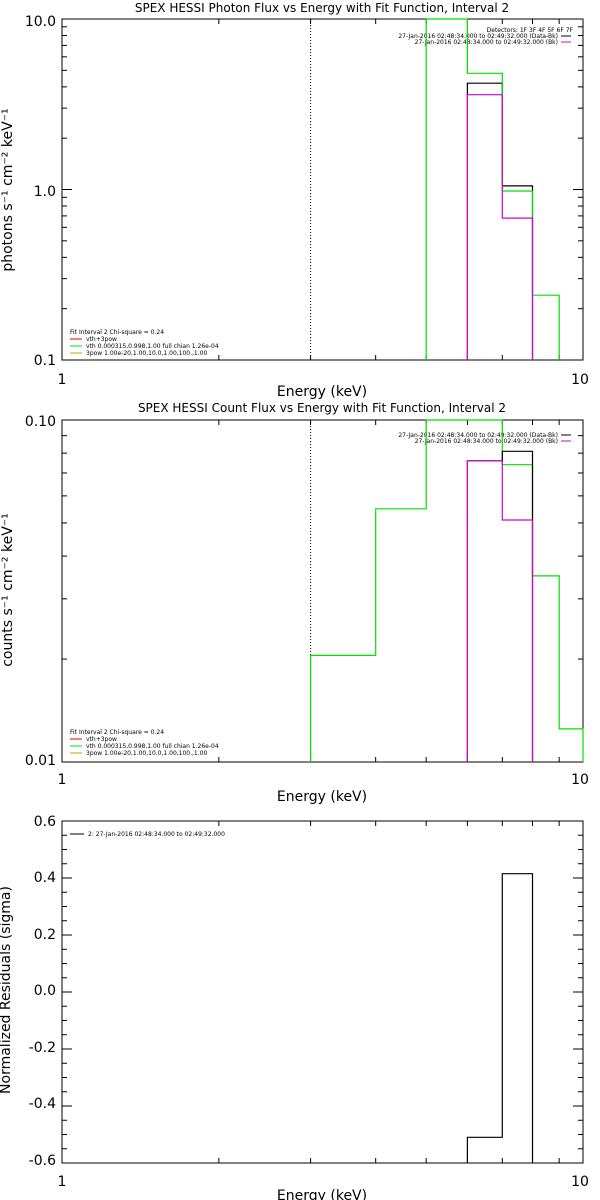 The image size is (600, 1200). I want to click on y-axis-label: counts s⁻¹ cm⁻² keV⁻¹, so click(8, 590).